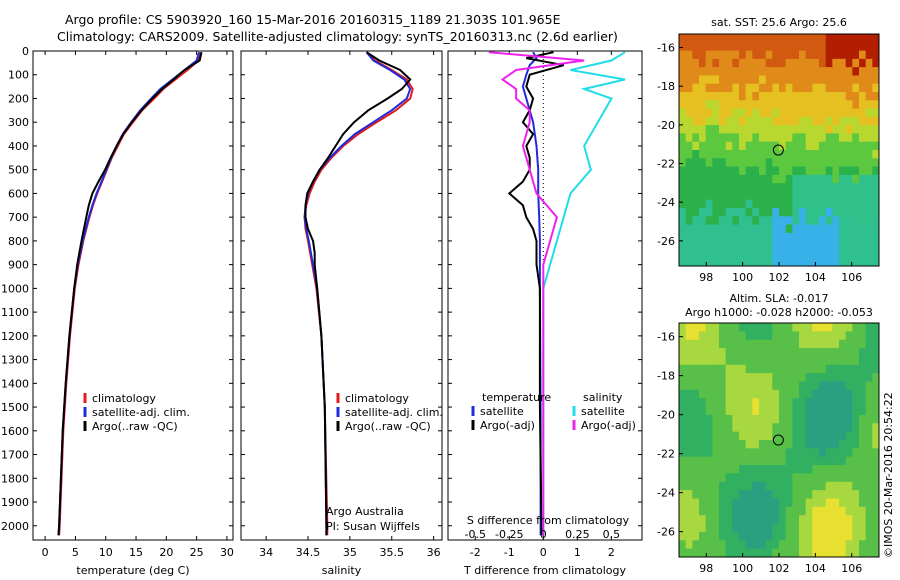 Image resolution: width=900 pixels, height=580 pixels. I want to click on y-tick-label: 1800, so click(15, 478).